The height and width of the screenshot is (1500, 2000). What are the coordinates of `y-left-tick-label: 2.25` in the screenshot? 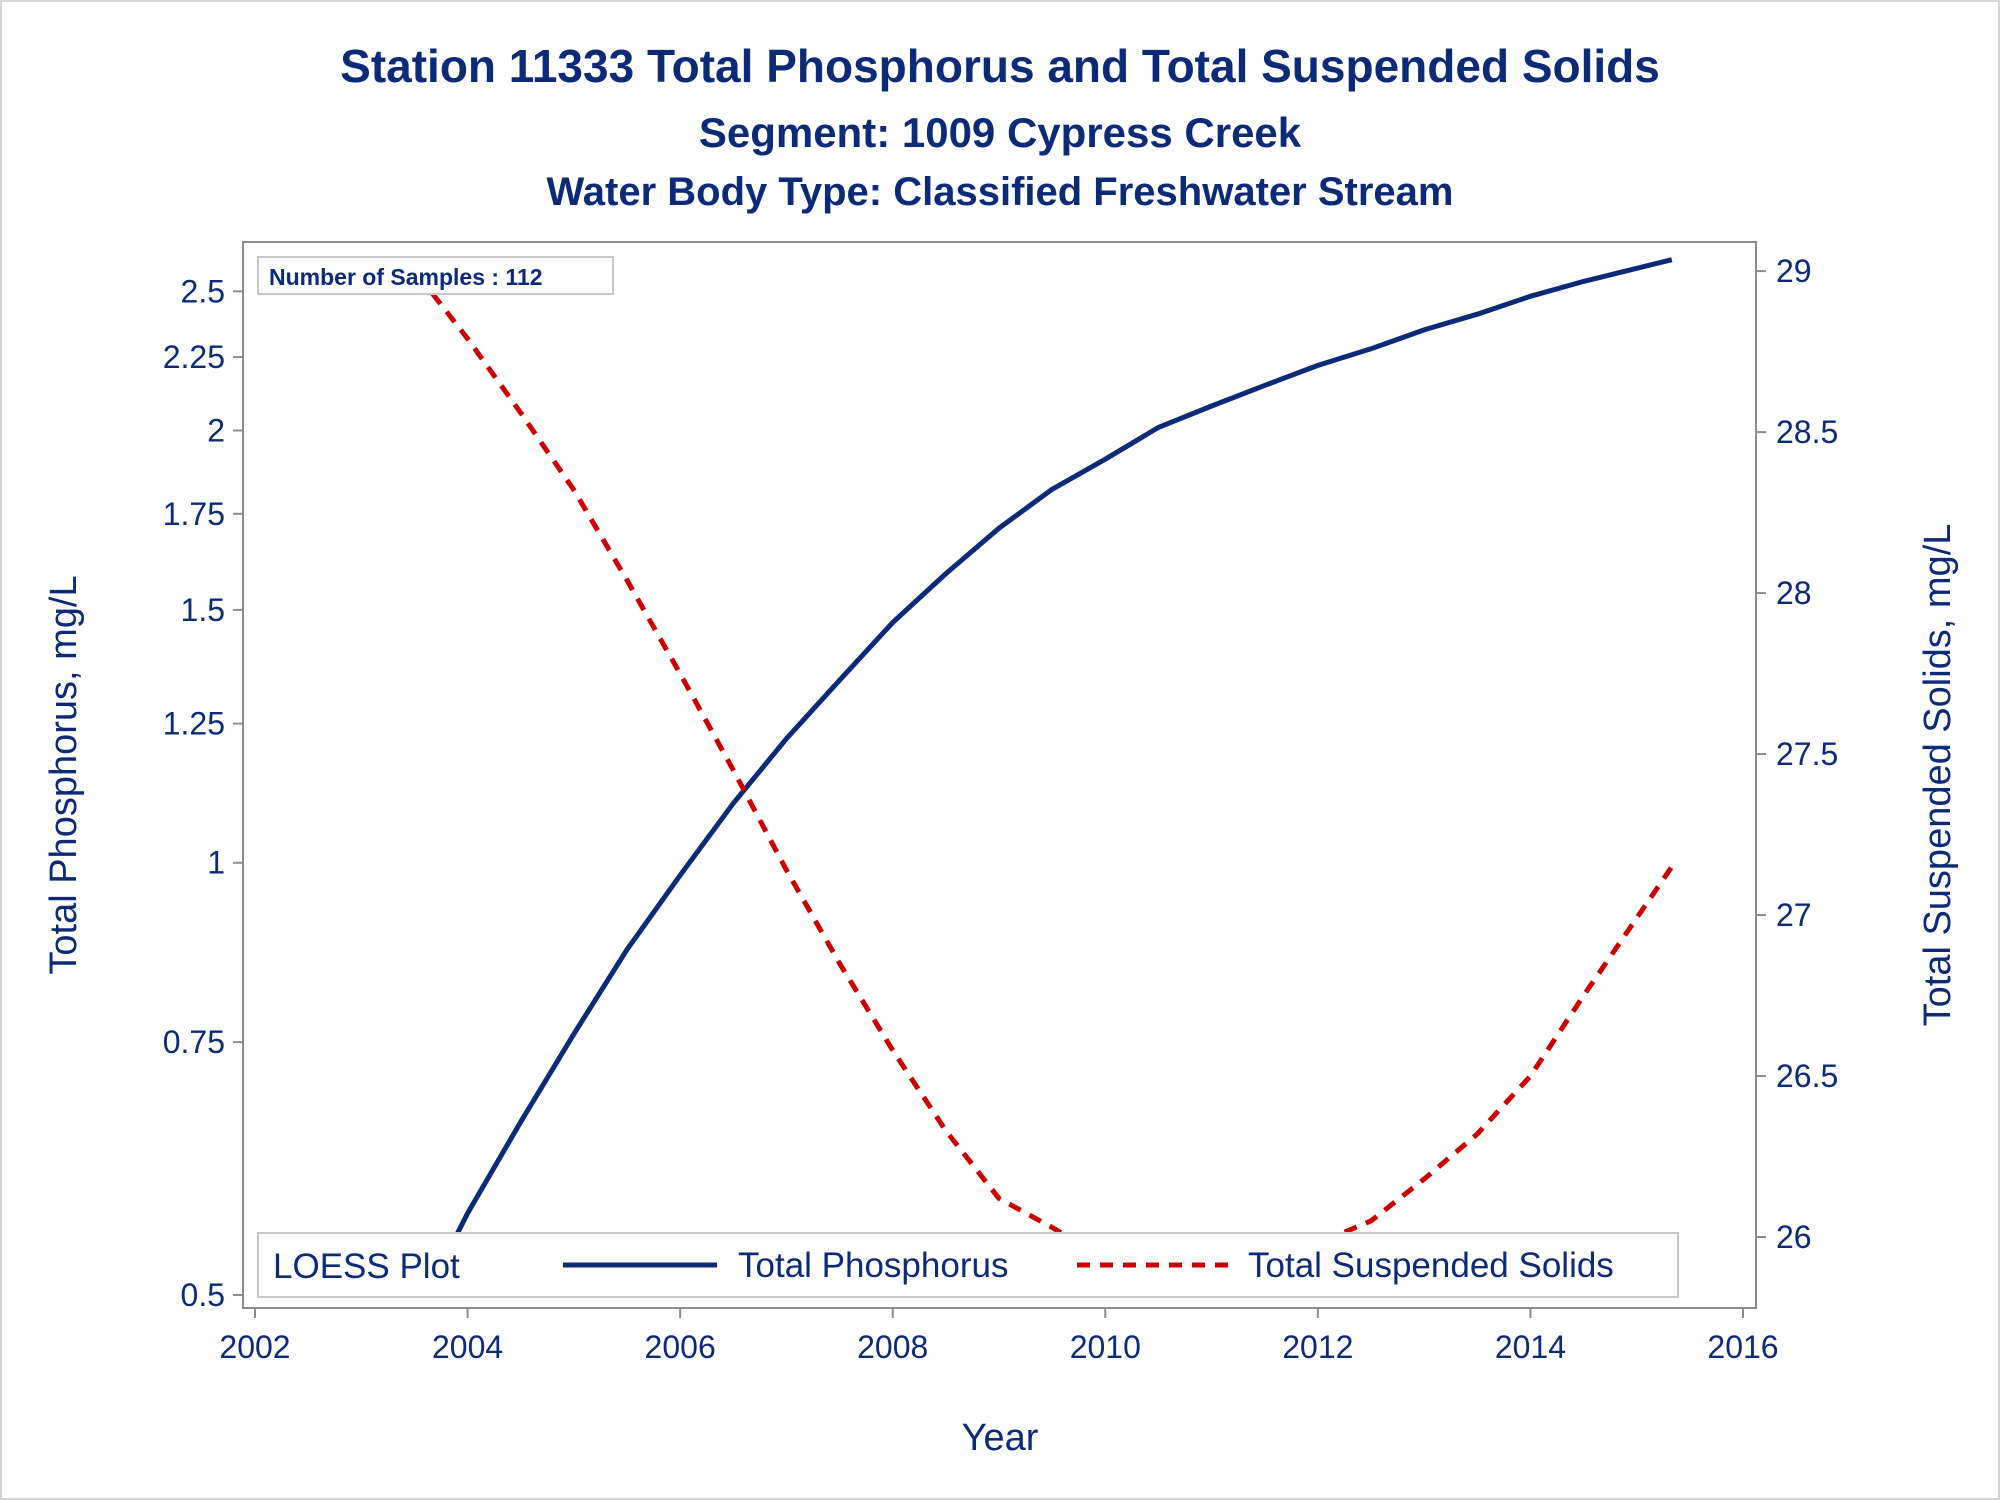 It's located at (194, 357).